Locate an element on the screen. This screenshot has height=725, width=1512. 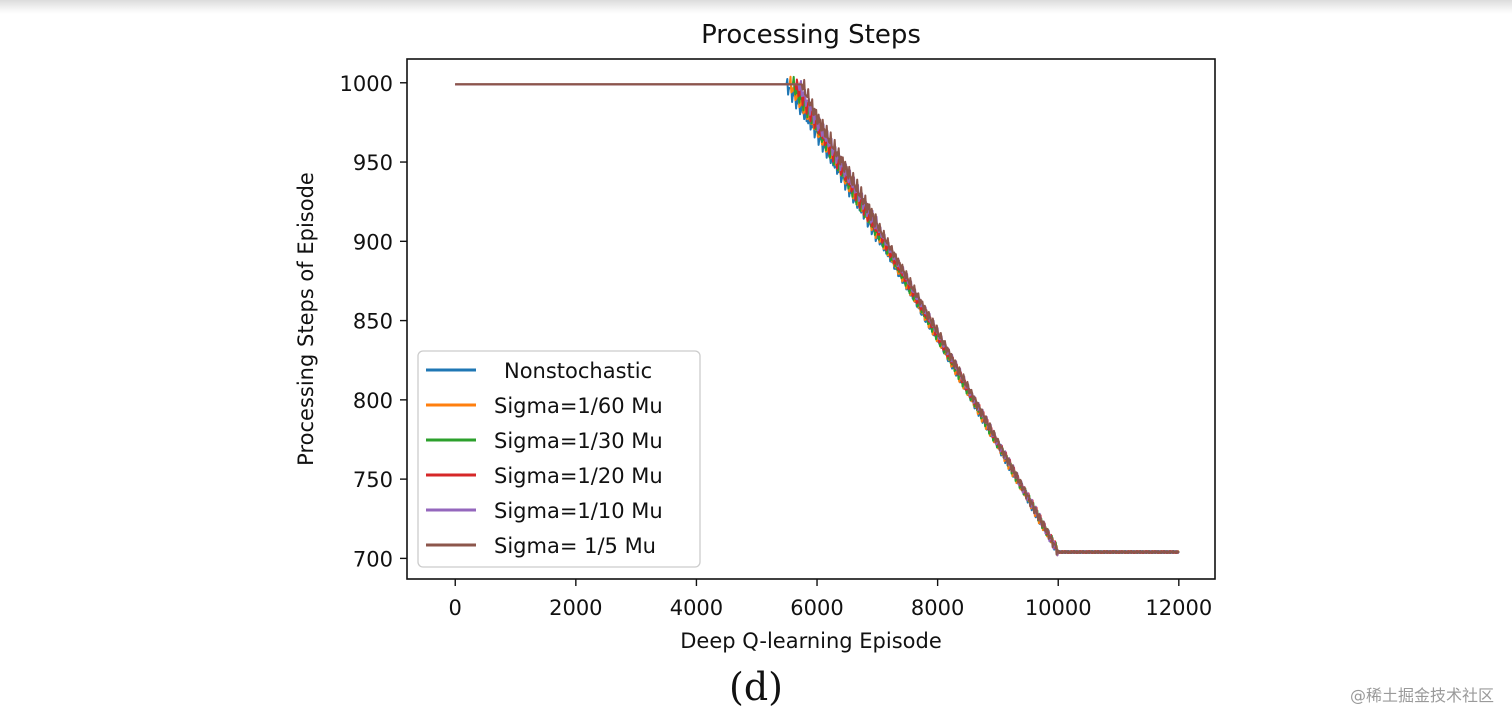
x-tick-label: 0 is located at coordinates (455, 608).